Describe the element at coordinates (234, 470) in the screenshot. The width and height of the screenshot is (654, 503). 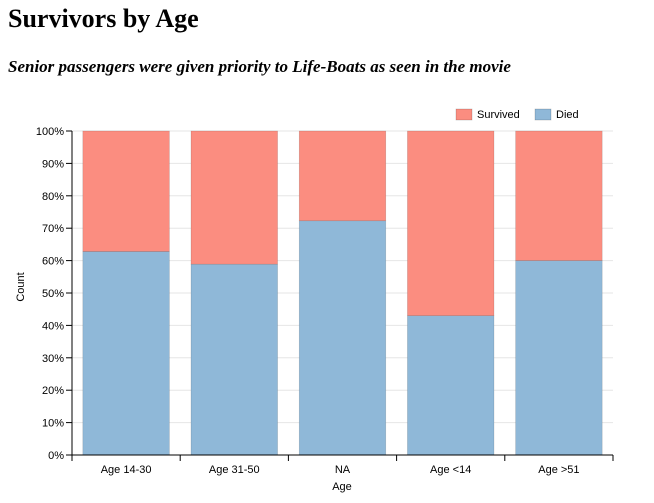
I see `x-tick-label: Age 31-50` at that location.